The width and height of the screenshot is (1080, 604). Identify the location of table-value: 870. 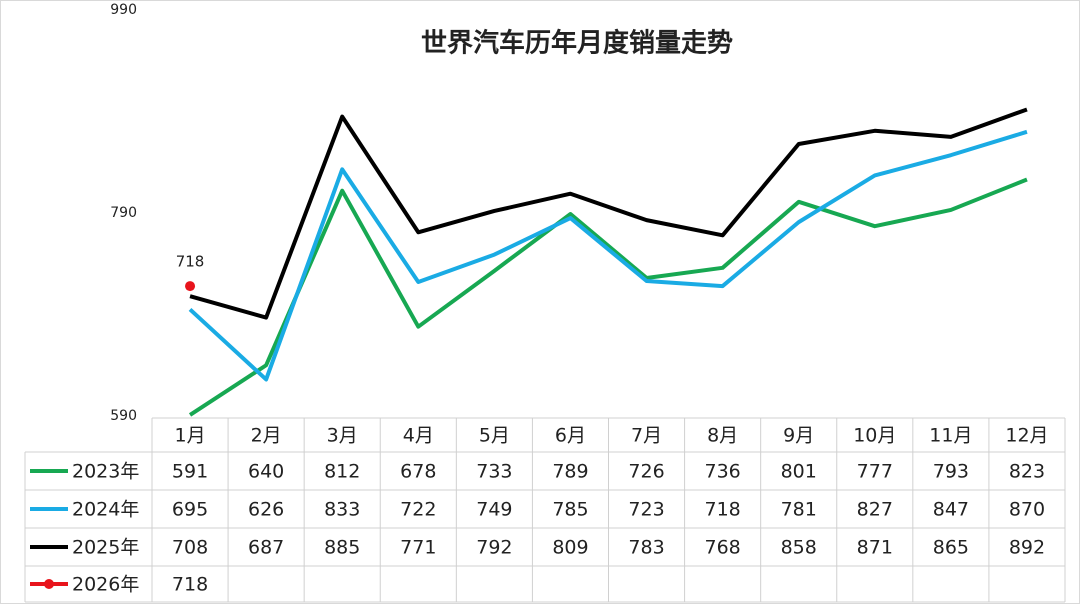
(1027, 510).